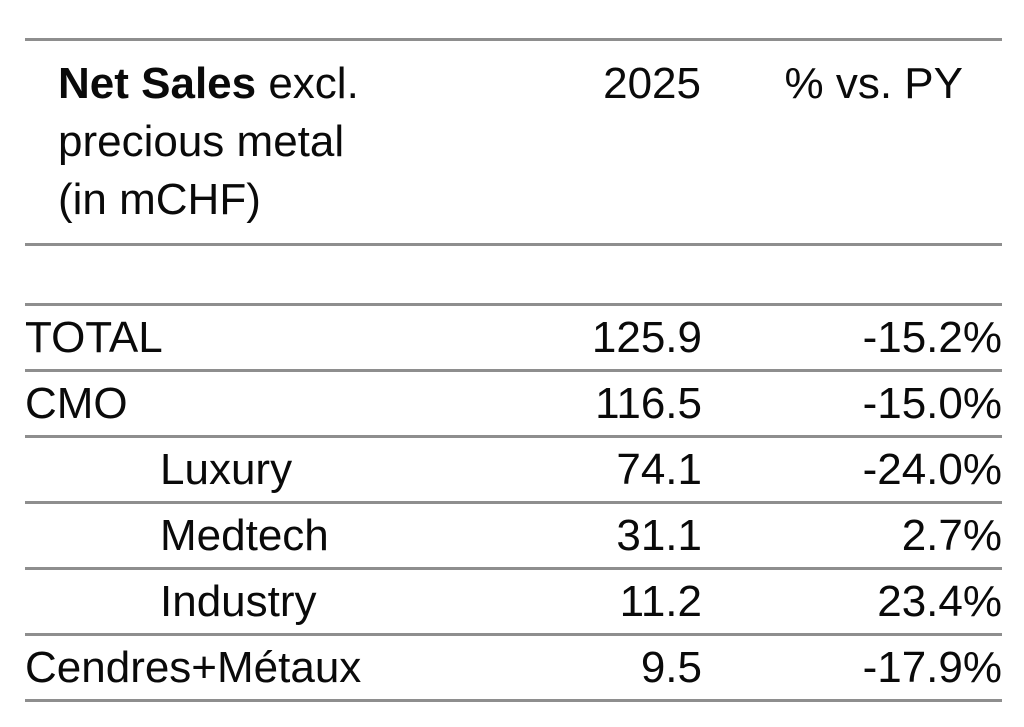  What do you see at coordinates (573, 142) in the screenshot?
I see `column-header-year: 2025` at bounding box center [573, 142].